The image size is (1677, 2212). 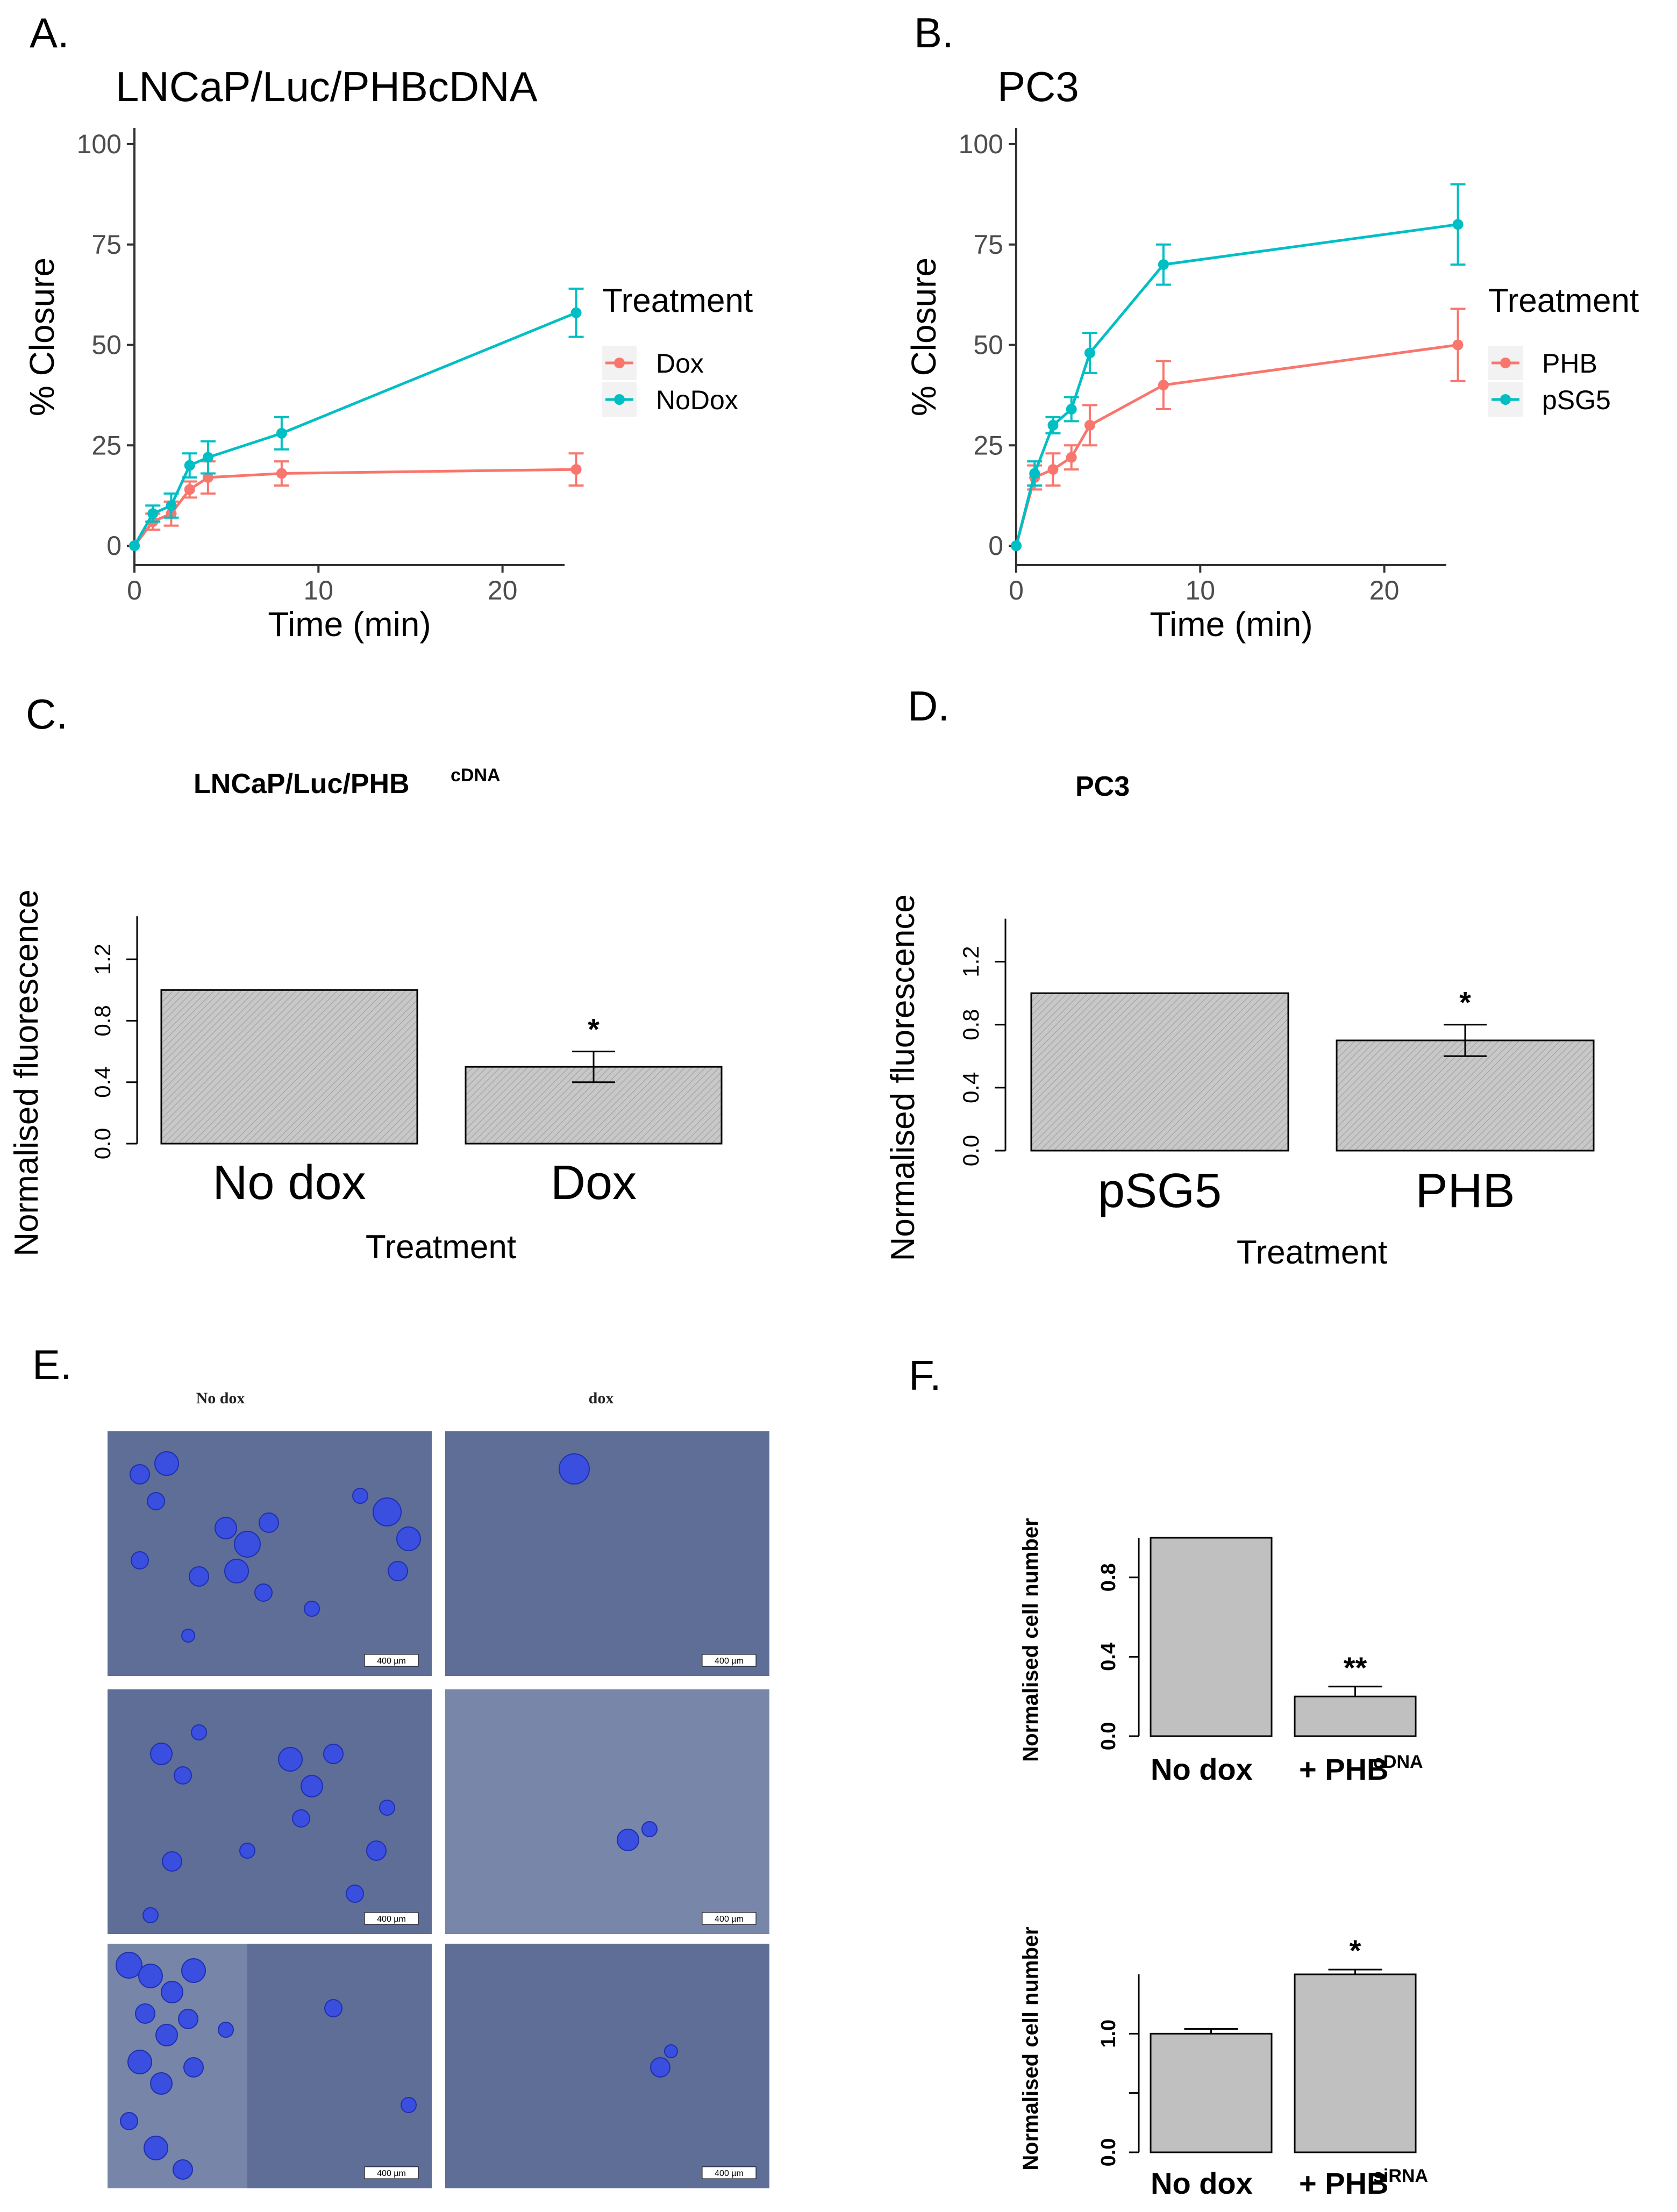 What do you see at coordinates (99, 144) in the screenshot?
I see `y-tick-label: 100` at bounding box center [99, 144].